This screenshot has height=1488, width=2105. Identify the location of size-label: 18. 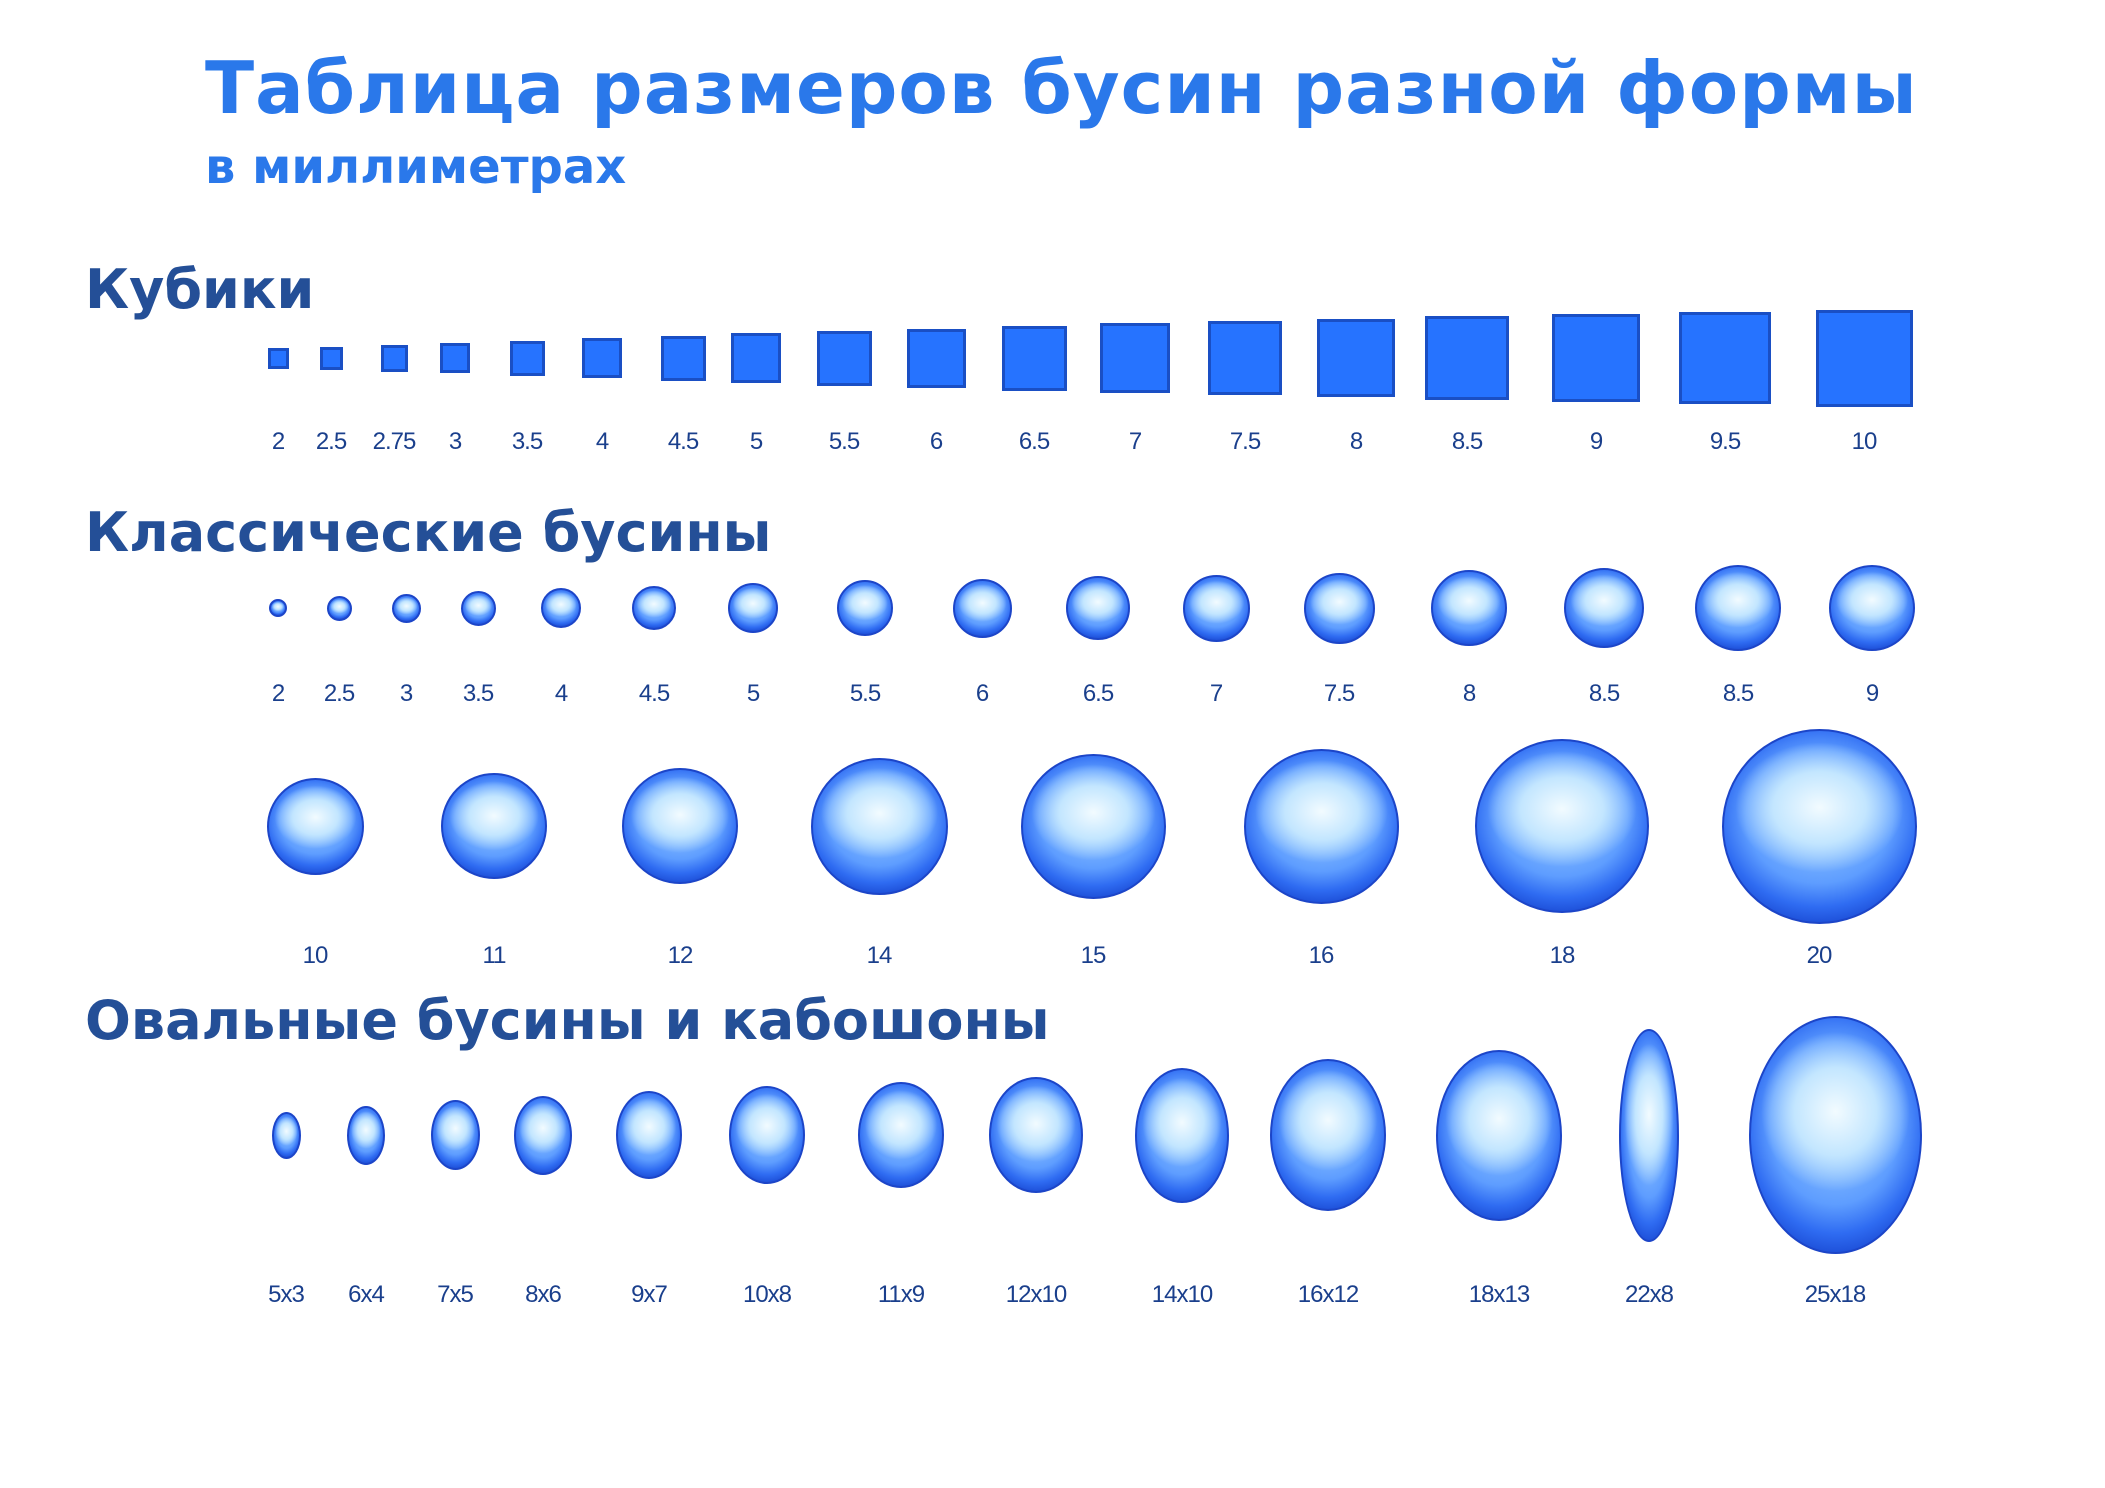
(1562, 955).